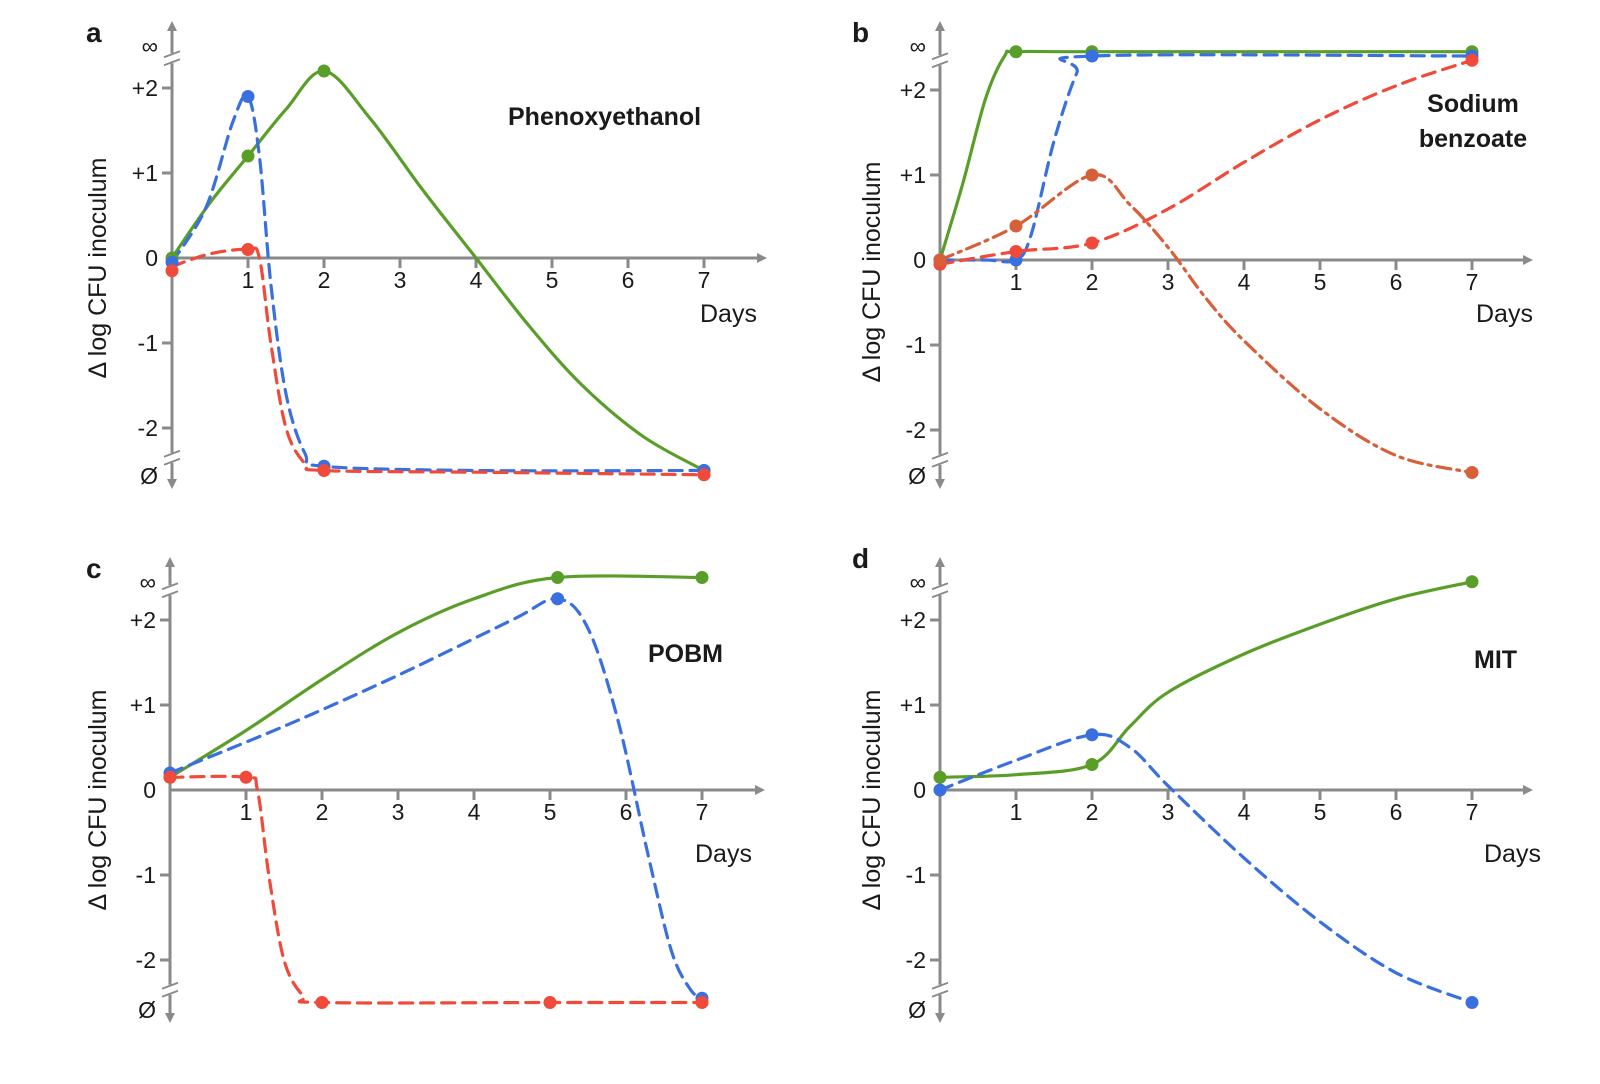 This screenshot has height=1084, width=1600. Describe the element at coordinates (604, 117) in the screenshot. I see `chart-title: Phenoxyethanol` at that location.